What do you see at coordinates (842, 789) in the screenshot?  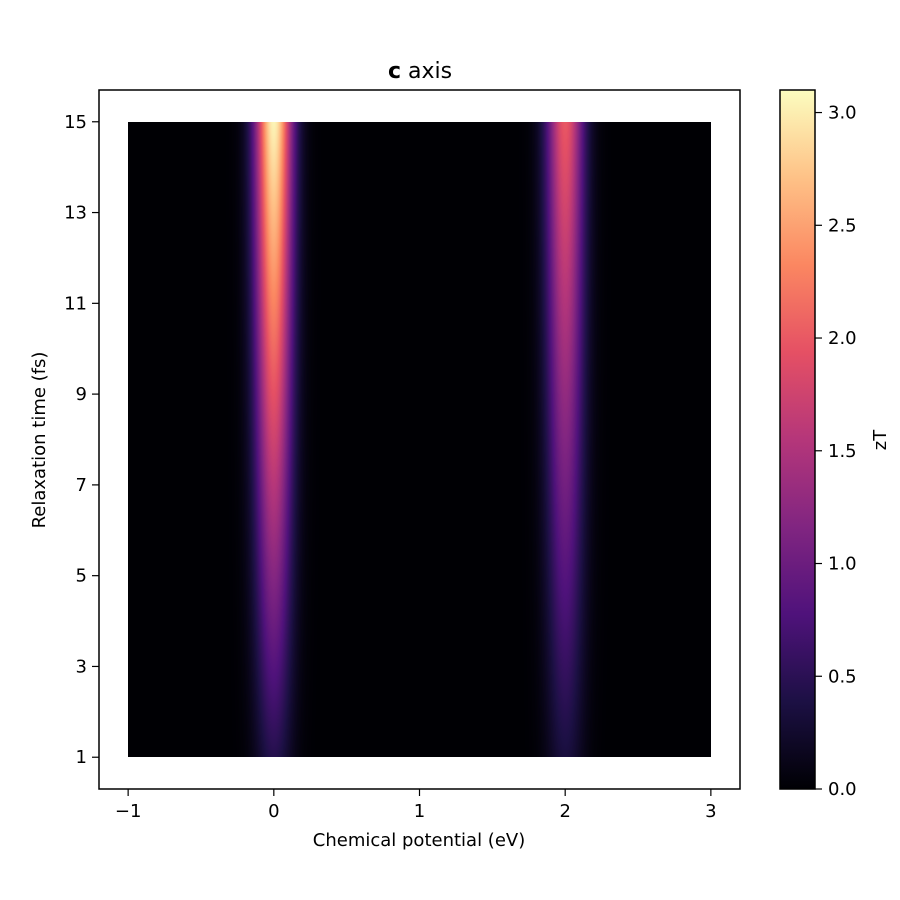 I see `colorbar-tick-label: 0.0` at bounding box center [842, 789].